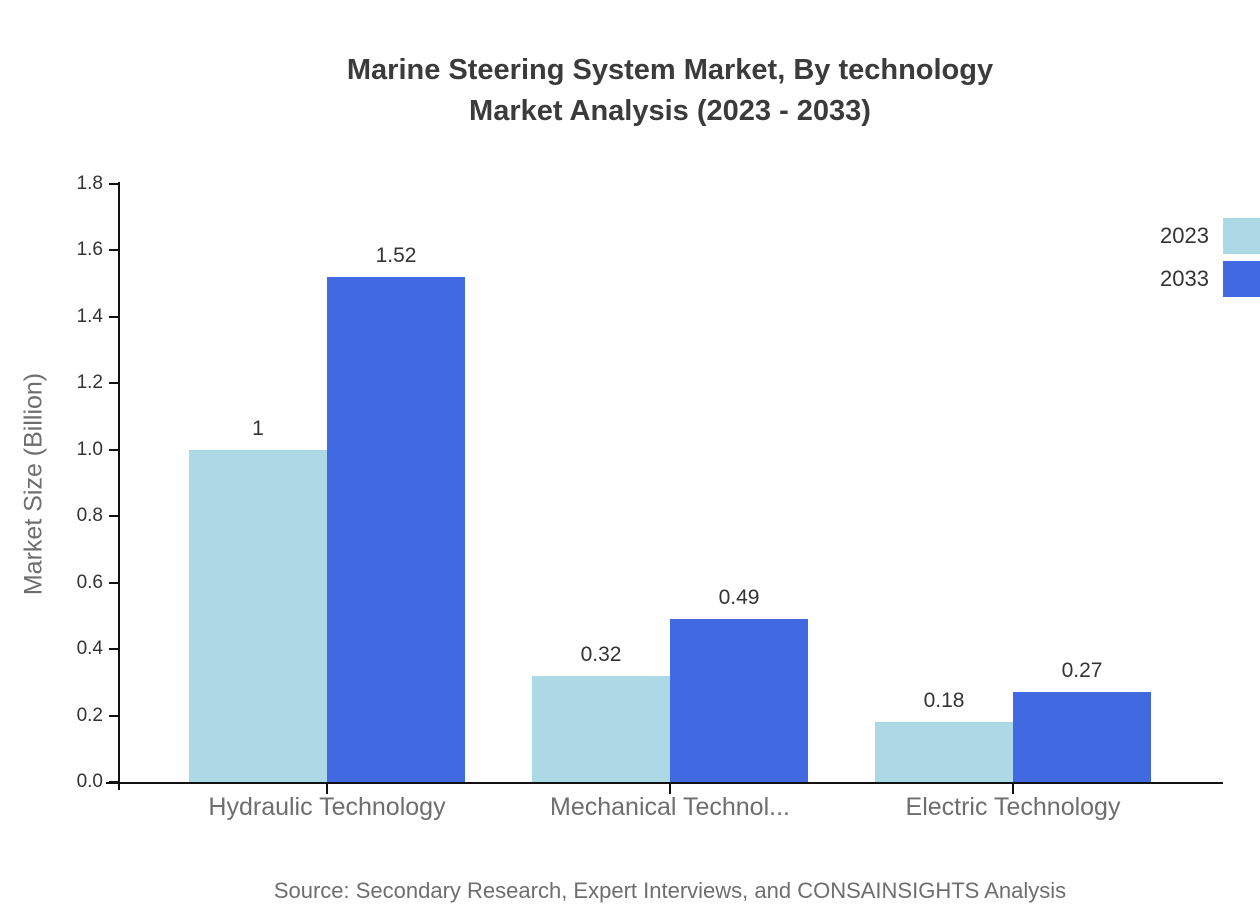 The width and height of the screenshot is (1260, 920). What do you see at coordinates (327, 807) in the screenshot?
I see `x-category-label: Hydraulic Technology` at bounding box center [327, 807].